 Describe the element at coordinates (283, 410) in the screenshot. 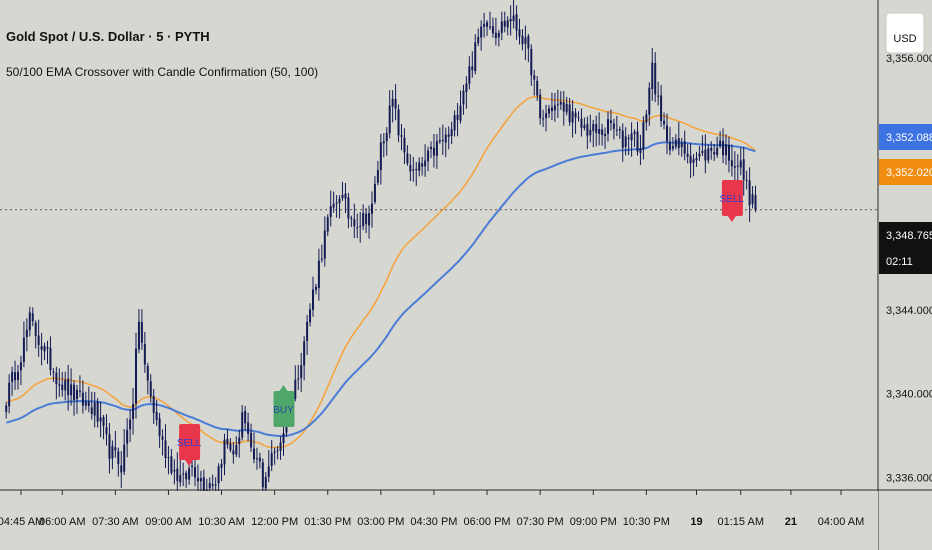

I see `buy-label: BUY` at that location.